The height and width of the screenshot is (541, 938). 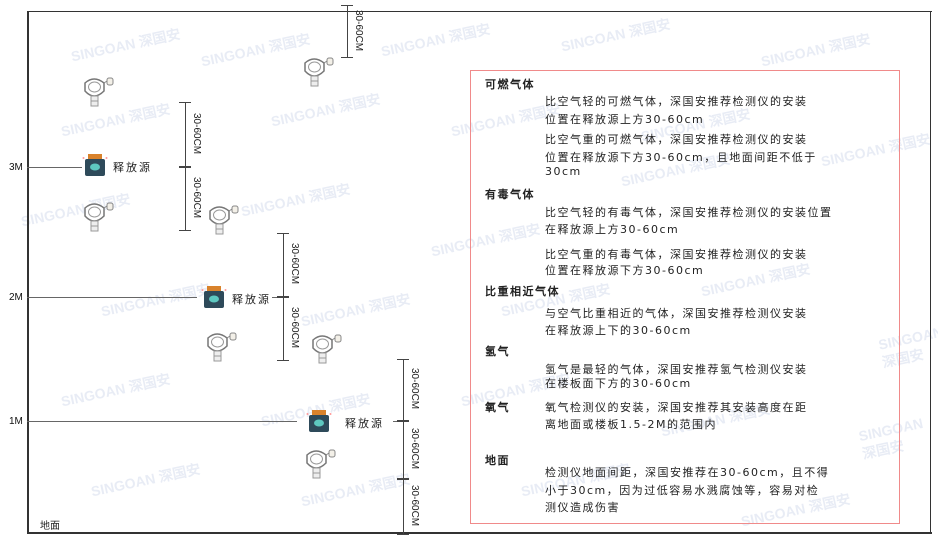 What do you see at coordinates (676, 407) in the screenshot?
I see `note-line: 氧气检测仪的安装，深国安推荐其安装高度在距` at bounding box center [676, 407].